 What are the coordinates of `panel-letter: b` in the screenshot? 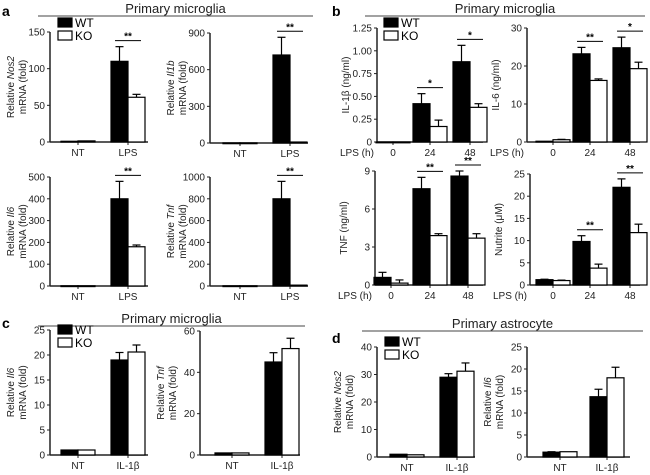 It's located at (336, 11).